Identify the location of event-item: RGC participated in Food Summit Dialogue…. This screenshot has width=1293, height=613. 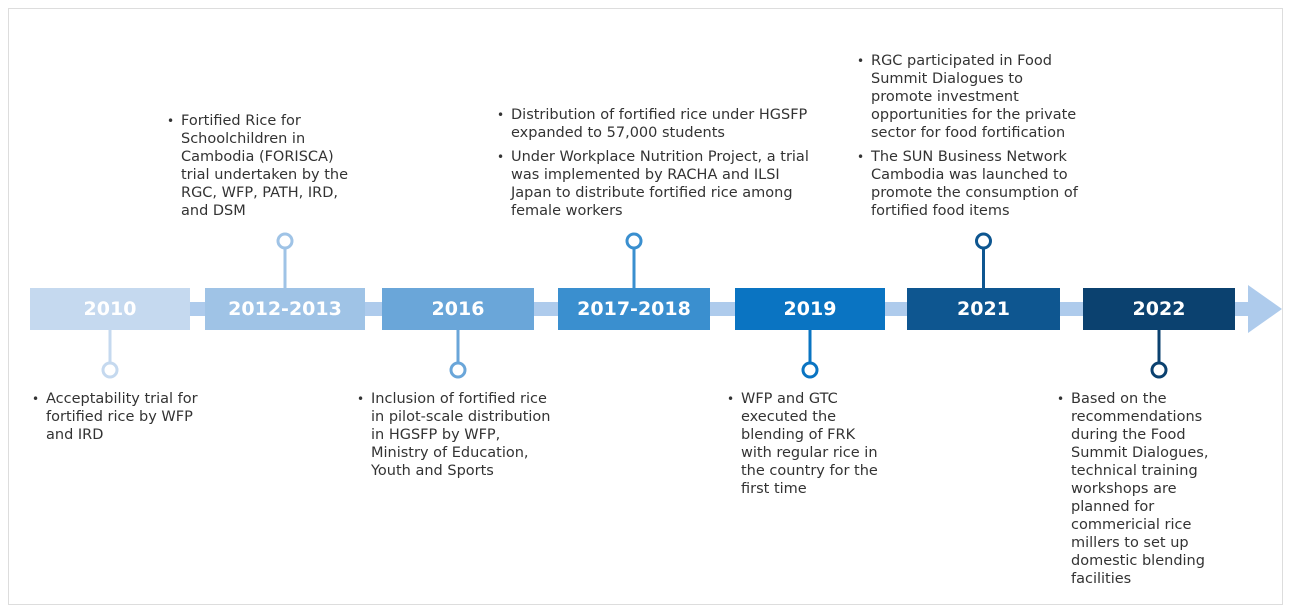
(967, 97).